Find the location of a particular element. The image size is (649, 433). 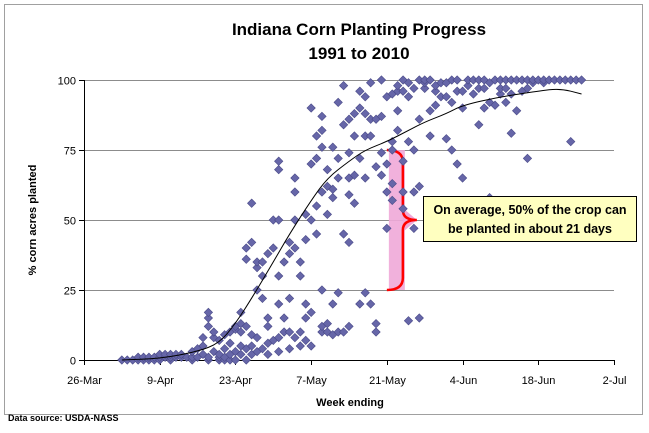

chart-subtitle: 1991 to 2010 is located at coordinates (358, 53).